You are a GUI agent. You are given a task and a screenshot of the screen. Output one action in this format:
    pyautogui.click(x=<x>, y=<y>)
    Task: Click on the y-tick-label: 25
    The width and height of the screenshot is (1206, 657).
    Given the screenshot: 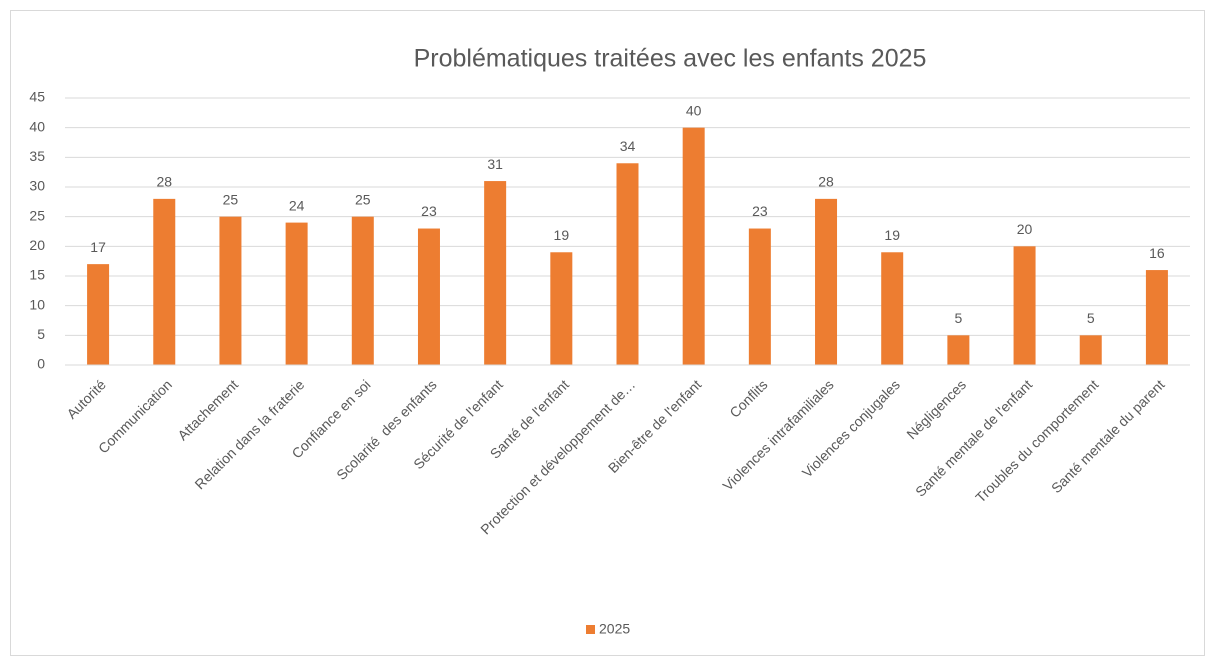 What is the action you would take?
    pyautogui.click(x=37, y=215)
    